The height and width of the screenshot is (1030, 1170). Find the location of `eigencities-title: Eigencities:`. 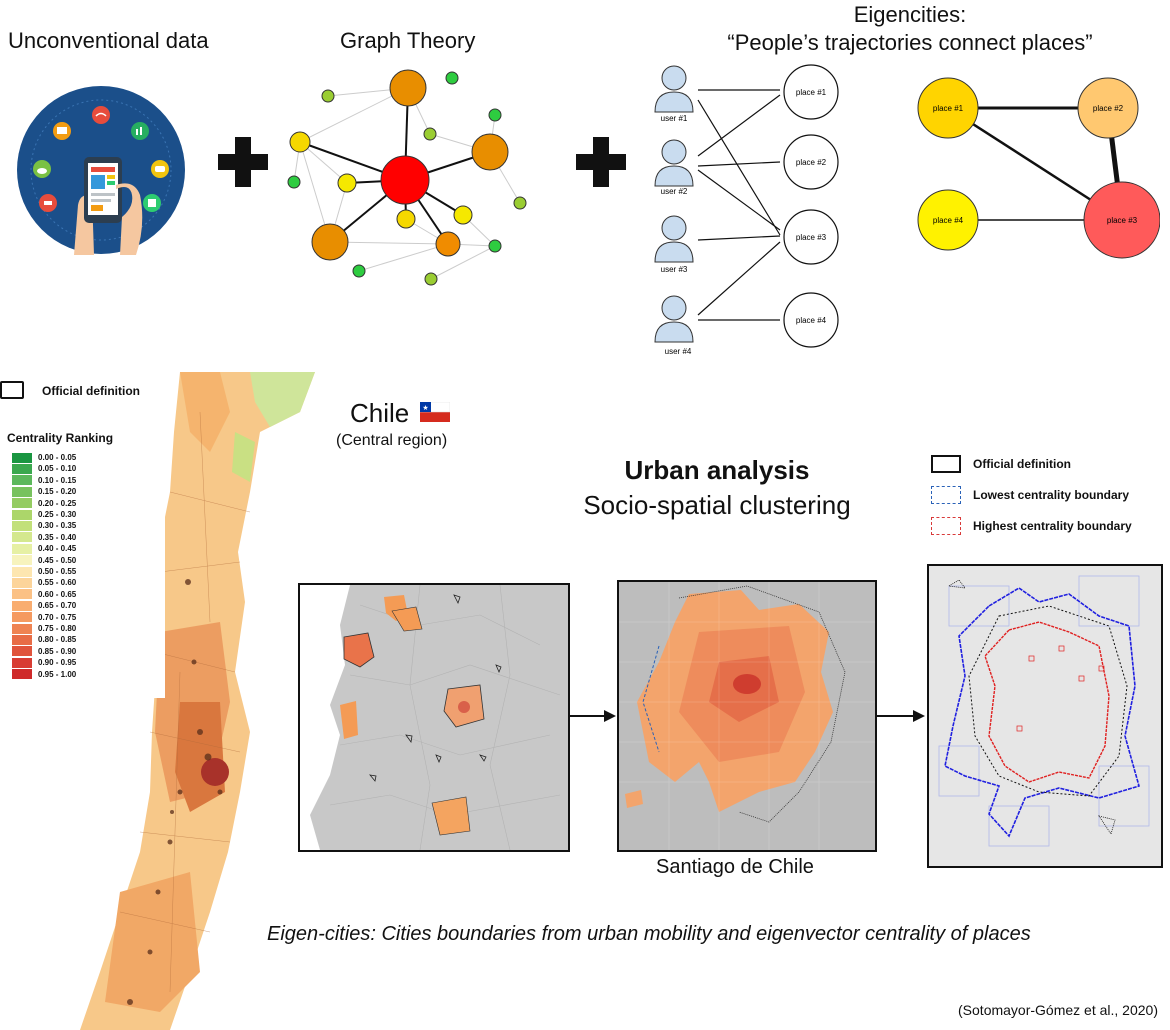

eigencities-title: Eigencities: is located at coordinates (910, 14).